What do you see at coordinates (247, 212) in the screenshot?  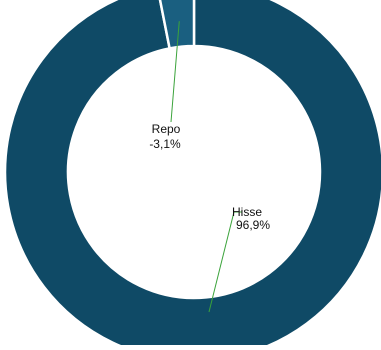 I see `data-label-hisse-name: Hisse` at bounding box center [247, 212].